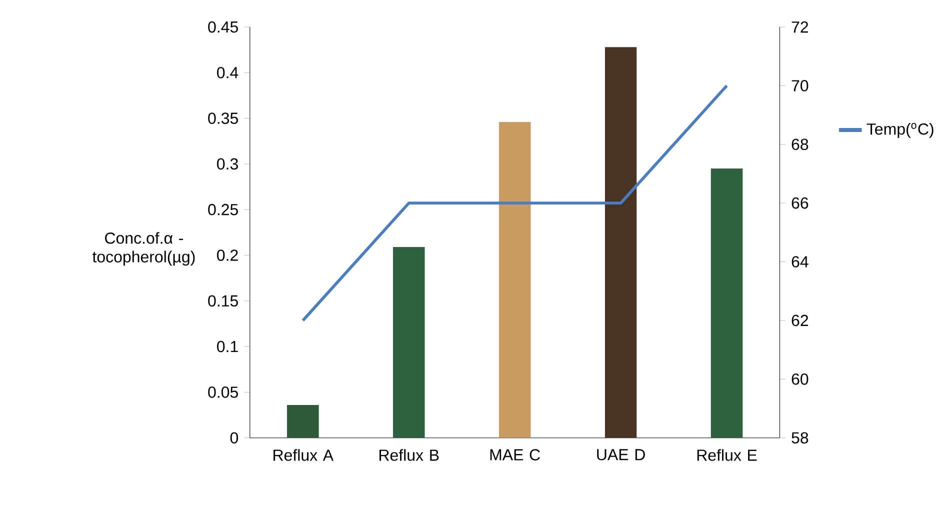 This screenshot has width=941, height=507. Describe the element at coordinates (727, 455) in the screenshot. I see `x-tick-label: Reflux E` at that location.